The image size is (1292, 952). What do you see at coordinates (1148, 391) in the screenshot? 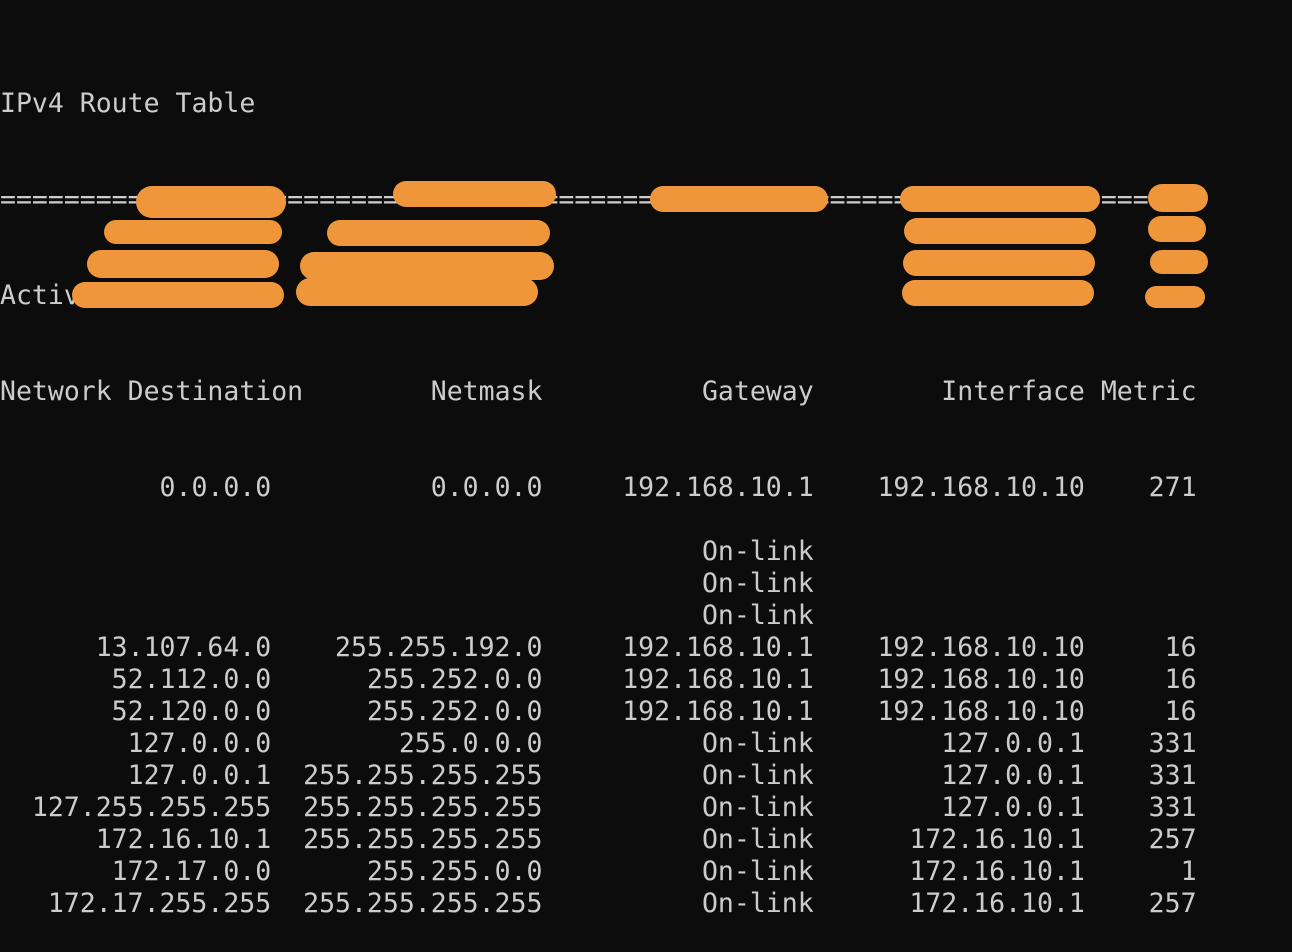
I see `header-metric: Metric` at bounding box center [1148, 391].